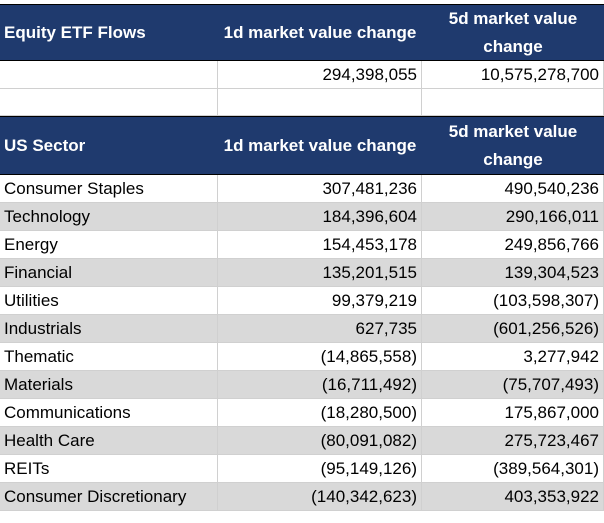  I want to click on table-row: Thematic (14,865,558) 3,277,942, so click(302, 357).